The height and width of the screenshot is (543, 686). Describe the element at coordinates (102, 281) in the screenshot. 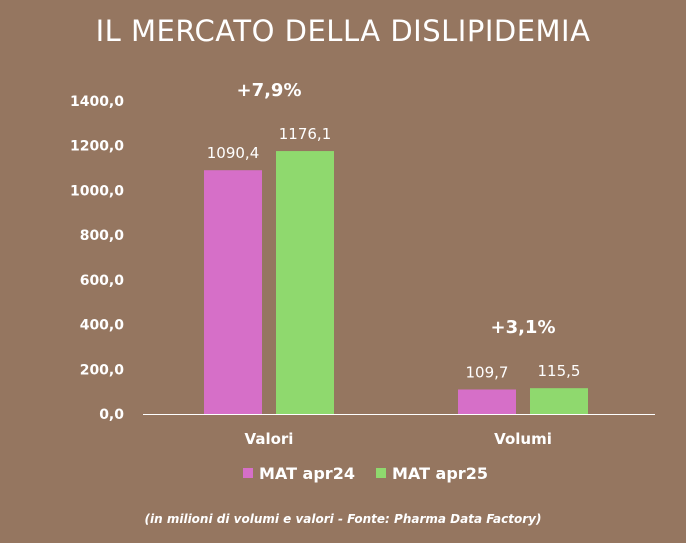

I see `y-tick-label: 600,0` at that location.